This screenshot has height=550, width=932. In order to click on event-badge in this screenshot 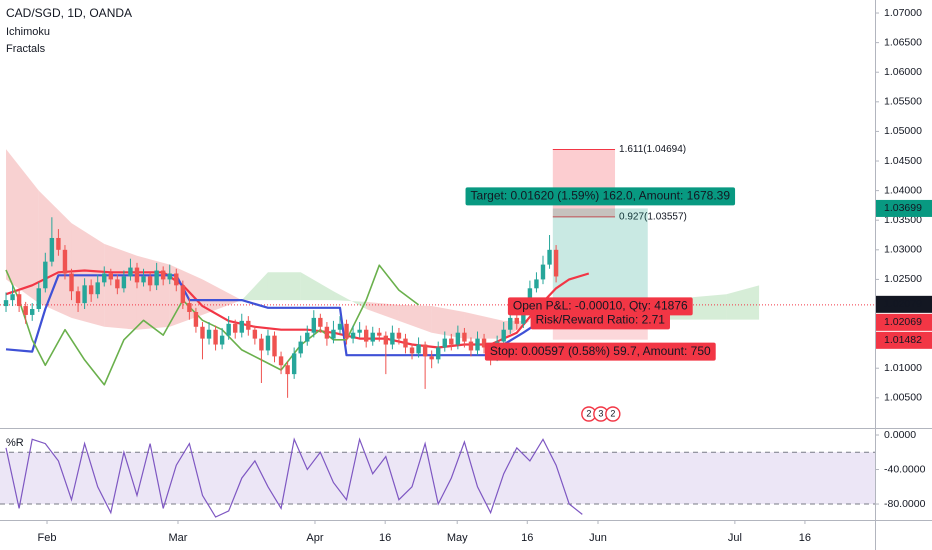, I will do `click(613, 414)`.